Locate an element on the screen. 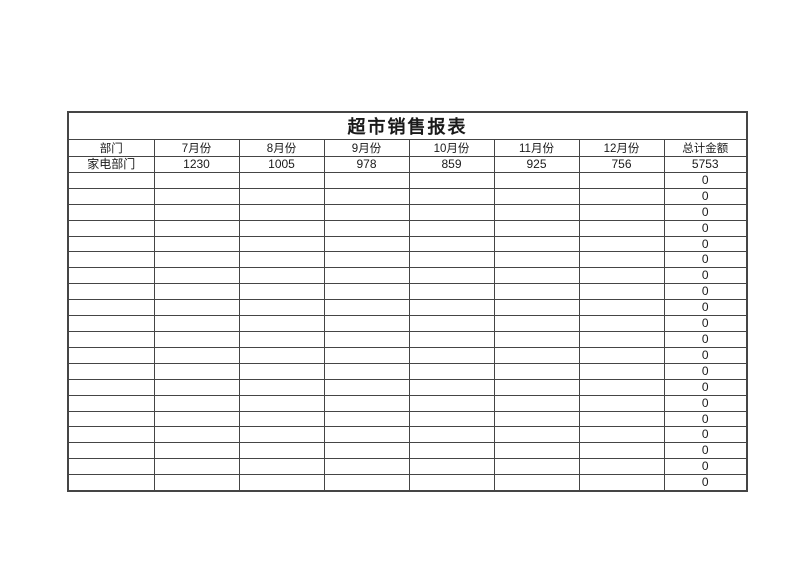  column-header: 总计金额 is located at coordinates (705, 148).